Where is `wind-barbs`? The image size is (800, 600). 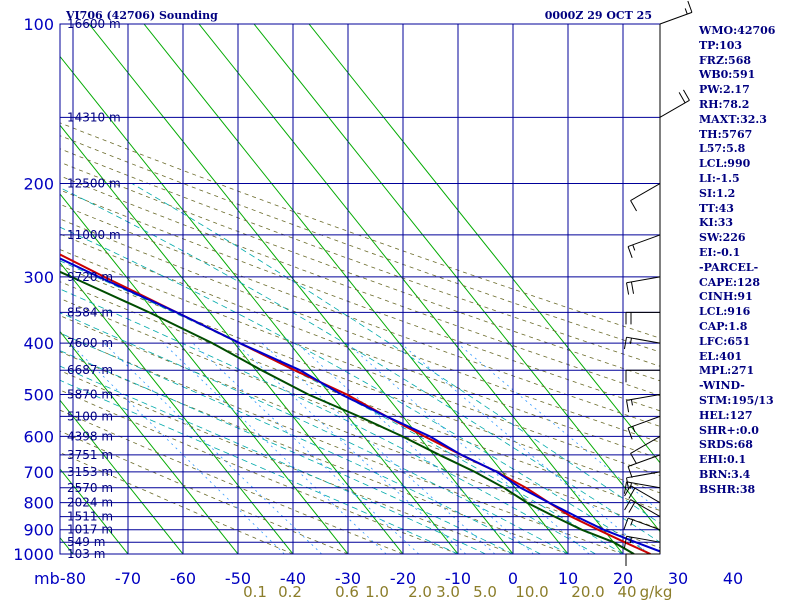 wind-barbs is located at coordinates (658, 283).